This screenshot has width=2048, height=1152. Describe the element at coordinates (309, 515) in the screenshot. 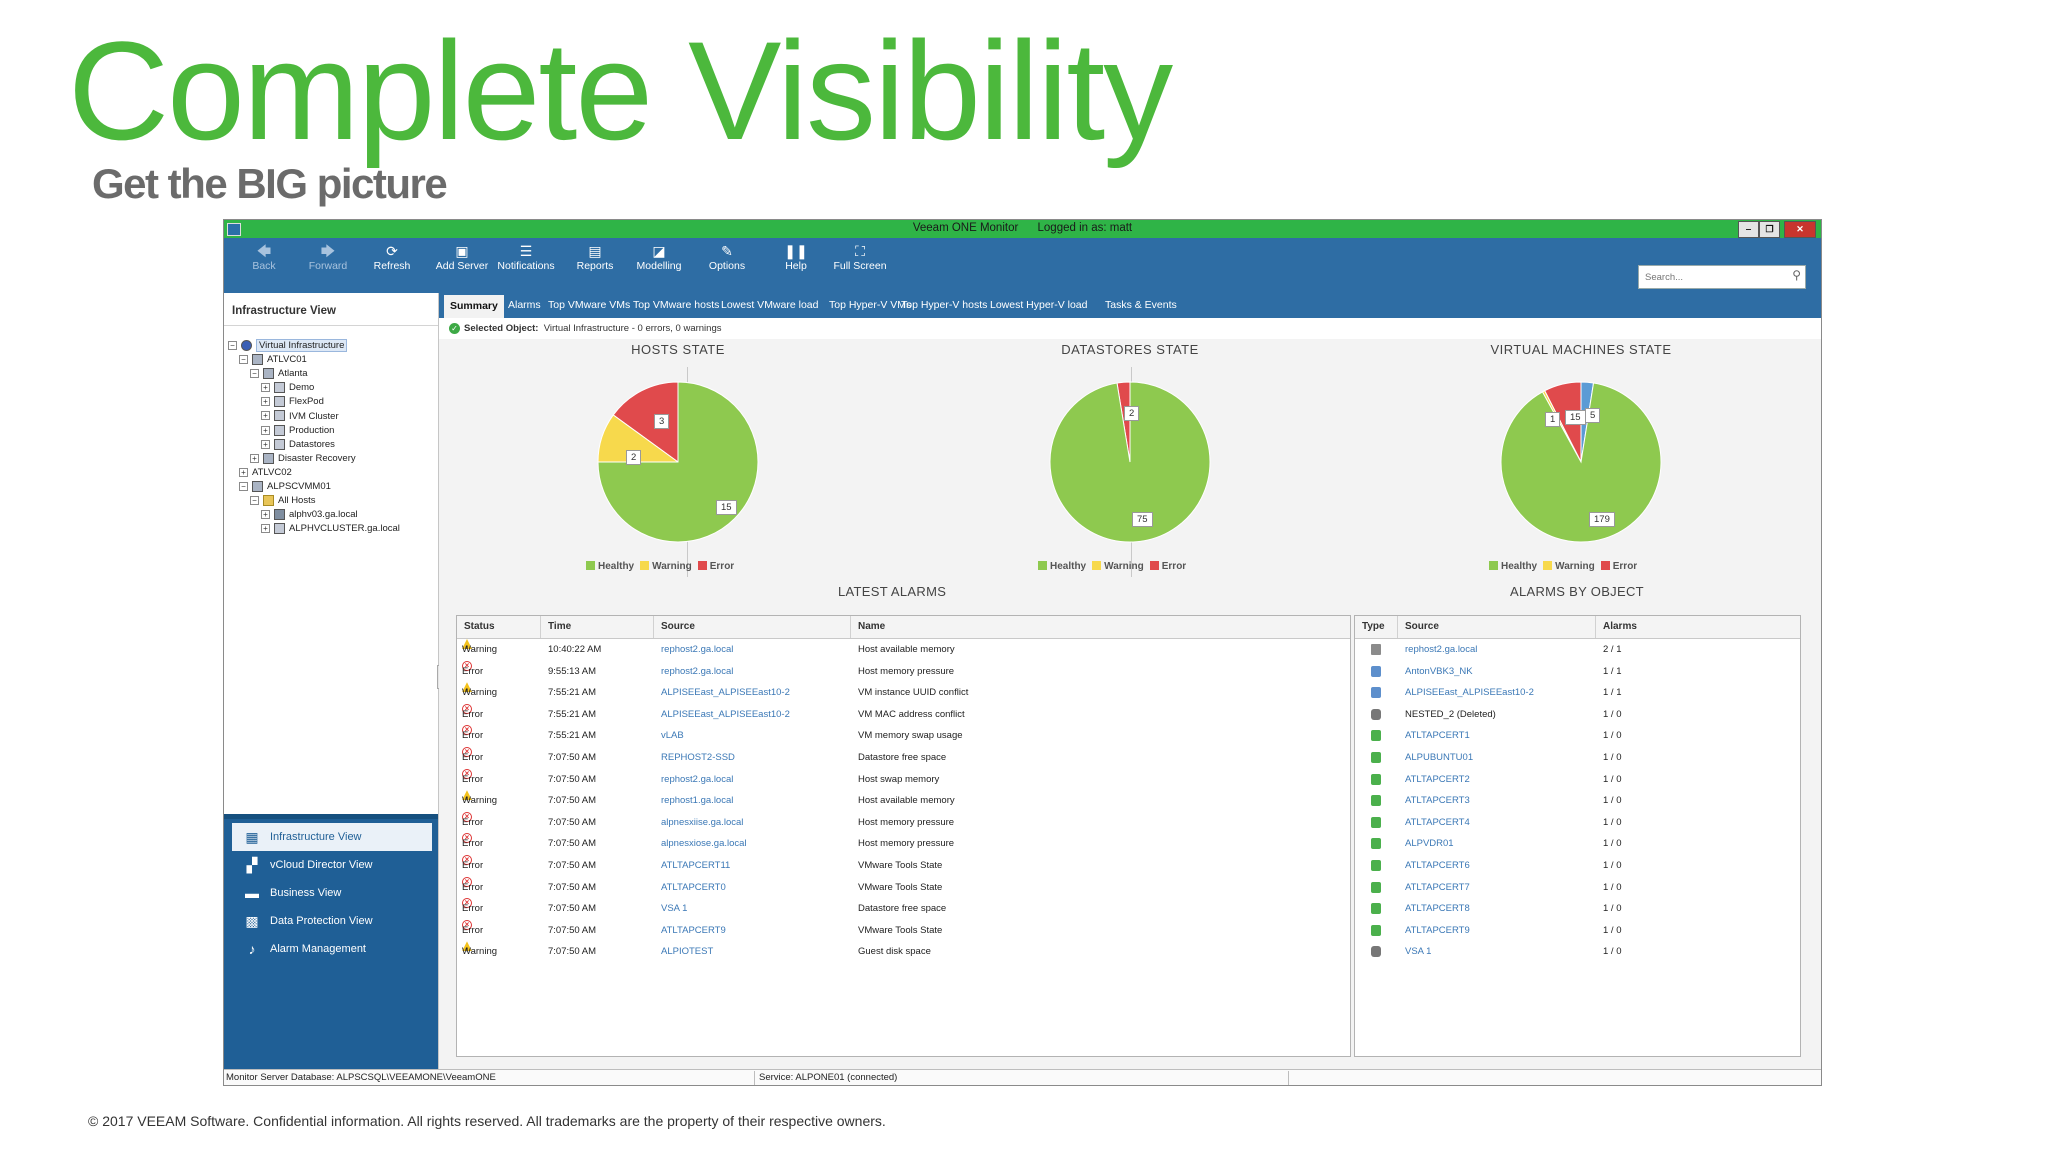

I see `tree-item-alphv03-ga-local: + alphv03.ga.local` at that location.